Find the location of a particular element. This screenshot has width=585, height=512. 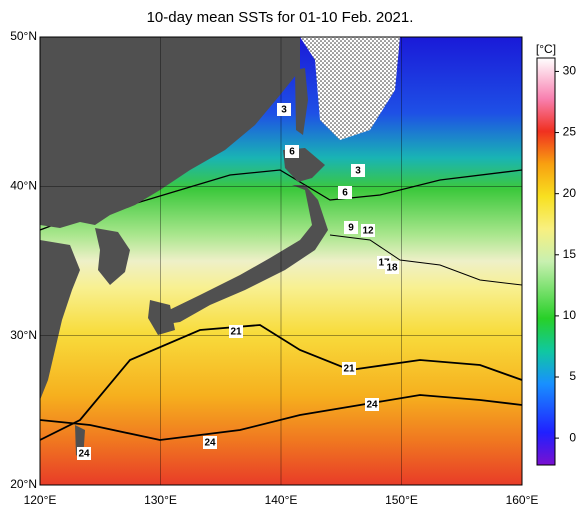

colorbar-tick-label: 30 is located at coordinates (570, 71).